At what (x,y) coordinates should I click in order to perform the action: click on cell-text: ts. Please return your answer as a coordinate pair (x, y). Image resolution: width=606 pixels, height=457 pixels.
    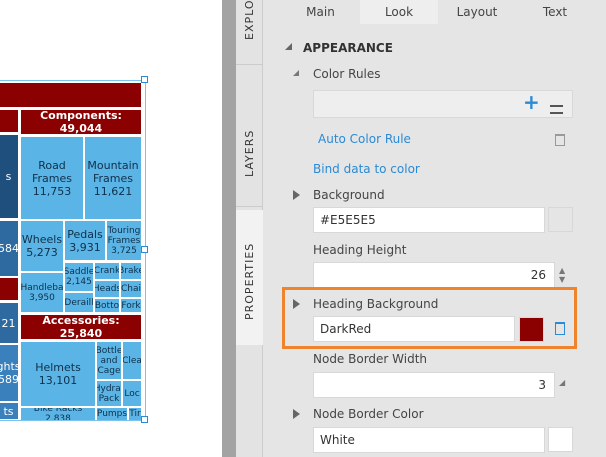
    Looking at the image, I should click on (8, 411).